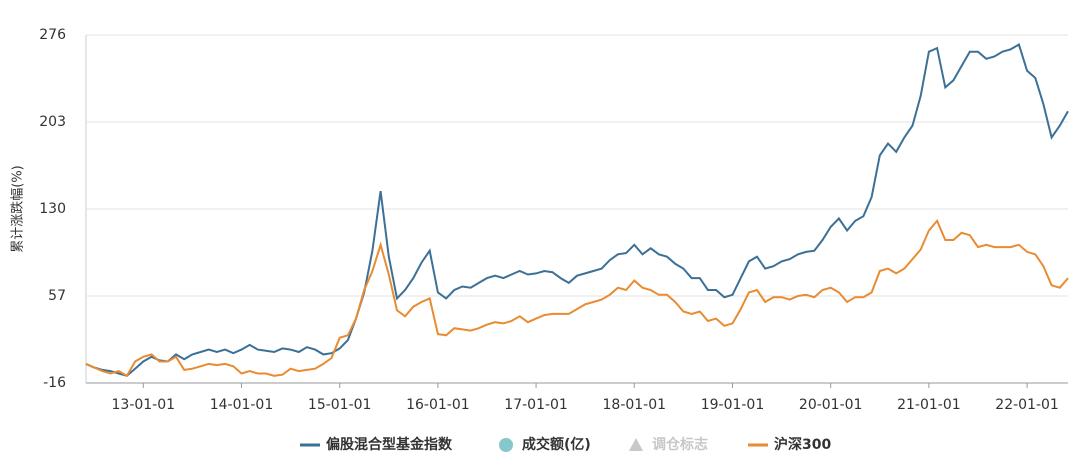 This screenshot has width=1080, height=473. I want to click on legend-label: 偏股混合型基金指数, so click(389, 444).